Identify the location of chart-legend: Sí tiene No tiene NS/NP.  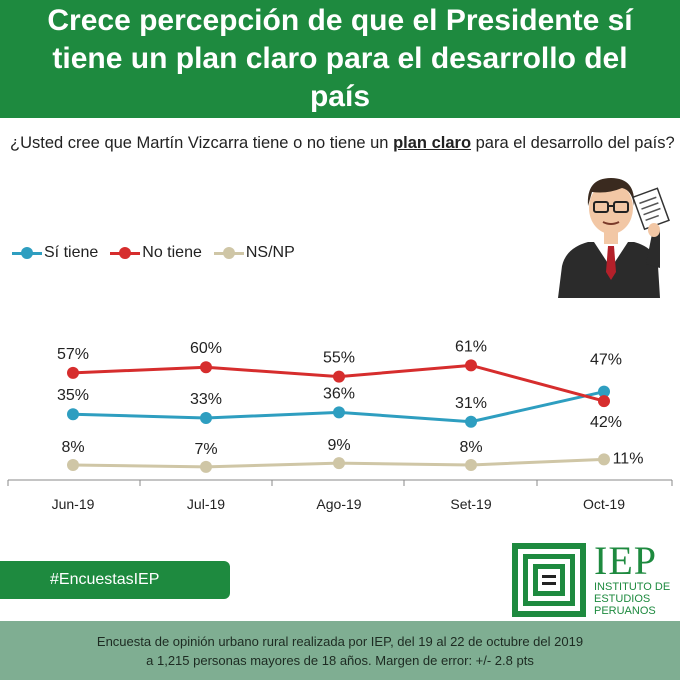
(159, 253).